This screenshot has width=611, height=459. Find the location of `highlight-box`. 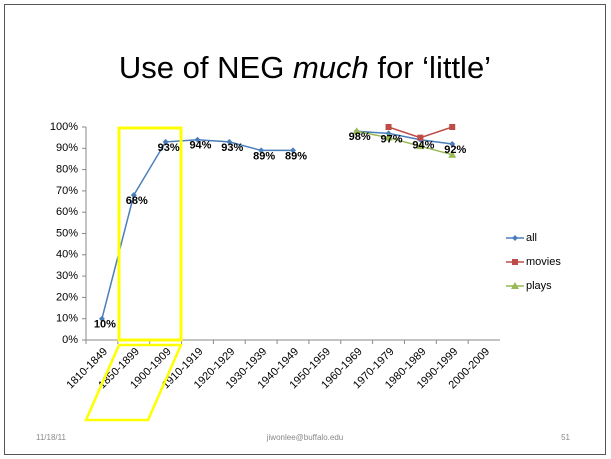

highlight-box is located at coordinates (150, 234).